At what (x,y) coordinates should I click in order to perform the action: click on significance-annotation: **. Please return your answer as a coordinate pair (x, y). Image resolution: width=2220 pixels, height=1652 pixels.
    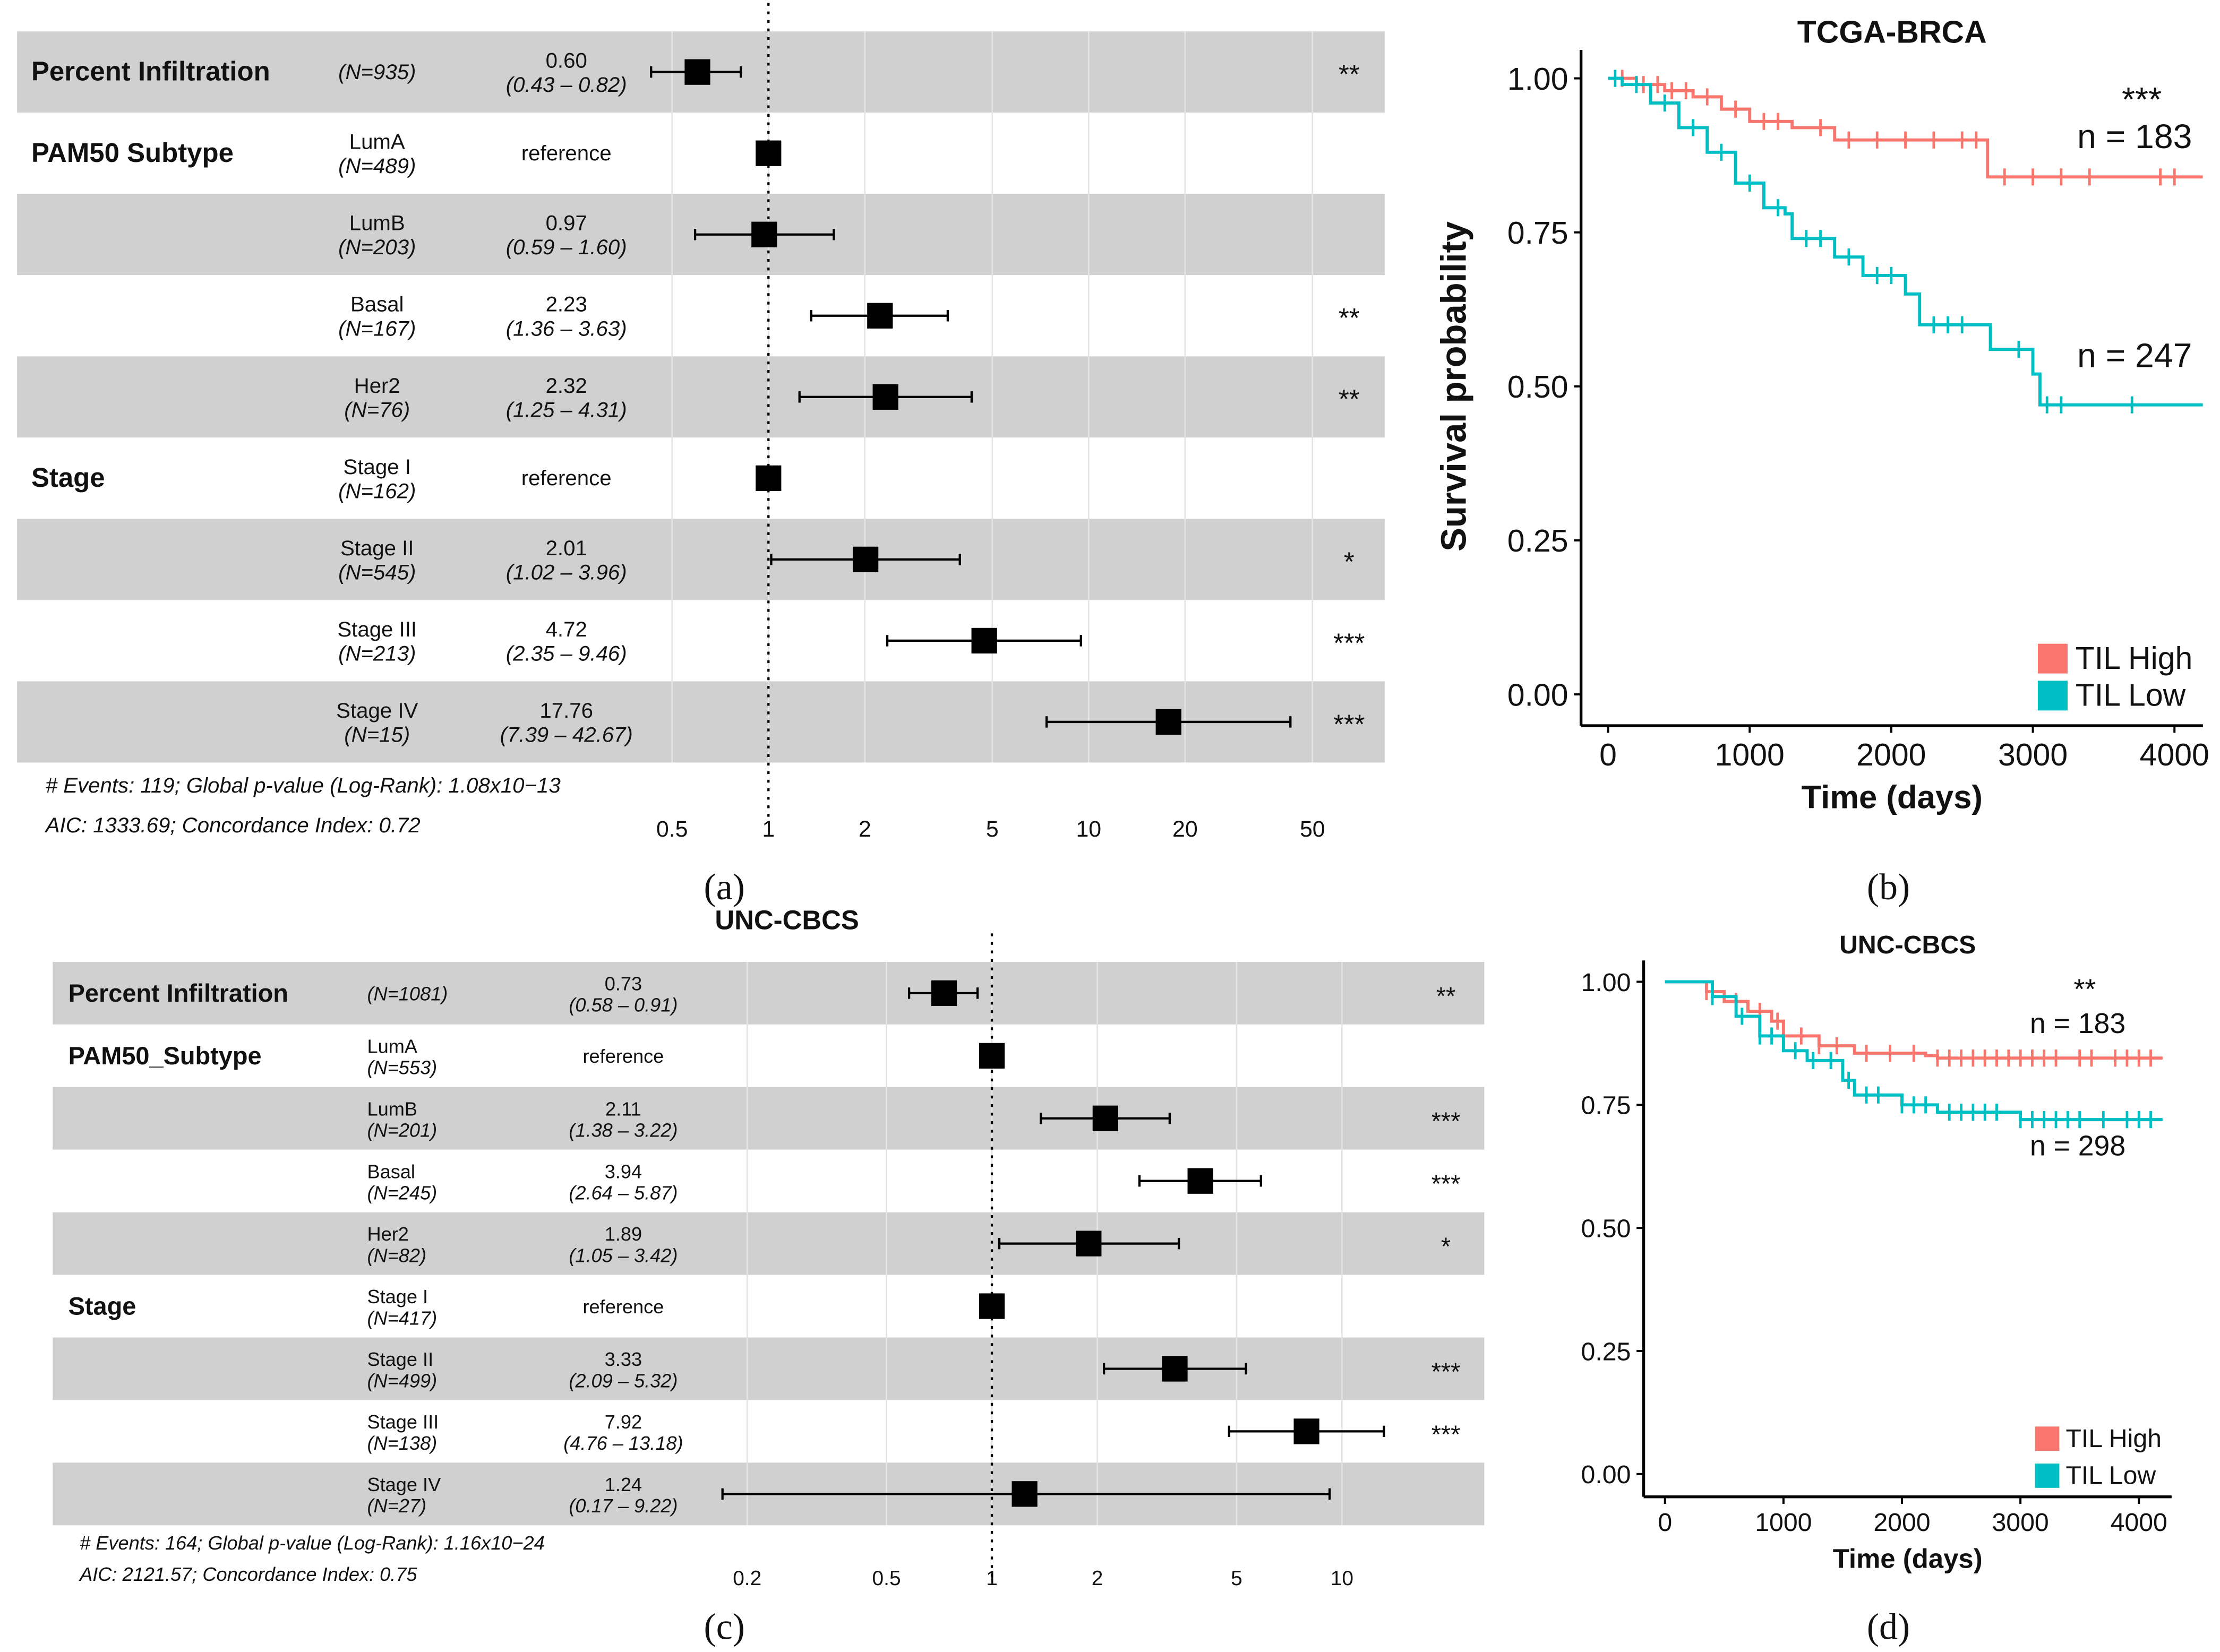
    Looking at the image, I should click on (2085, 989).